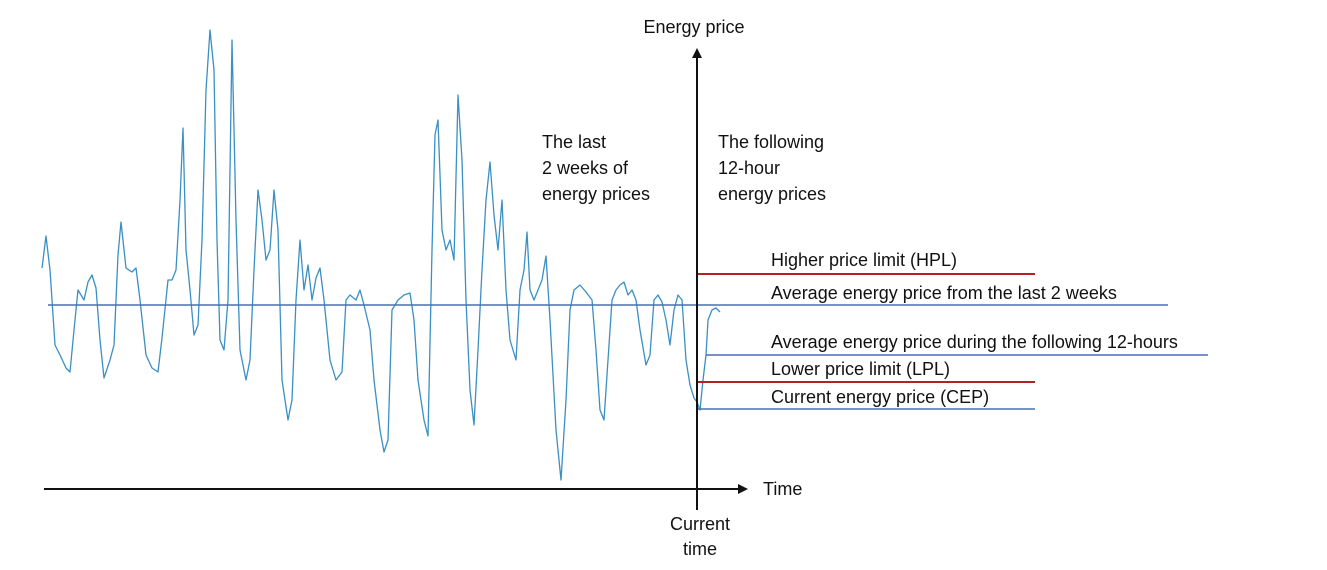 The height and width of the screenshot is (570, 1327). Describe the element at coordinates (574, 142) in the screenshot. I see `past-region-label: The last` at that location.